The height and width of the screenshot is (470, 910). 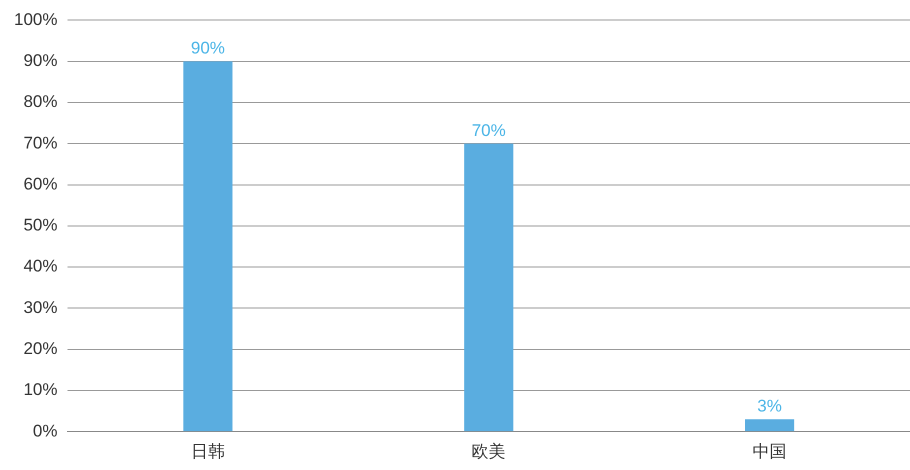 What do you see at coordinates (40, 102) in the screenshot?
I see `y-tick-label: 80%` at bounding box center [40, 102].